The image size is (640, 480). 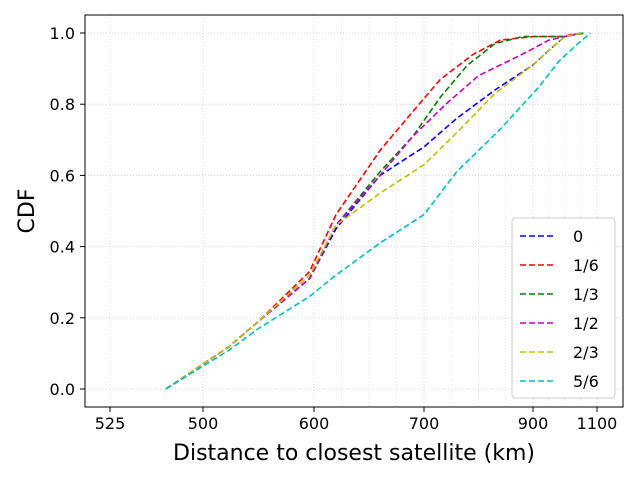 What do you see at coordinates (354, 453) in the screenshot?
I see `x-axis-label: Distance to closest satellite (km)` at bounding box center [354, 453].